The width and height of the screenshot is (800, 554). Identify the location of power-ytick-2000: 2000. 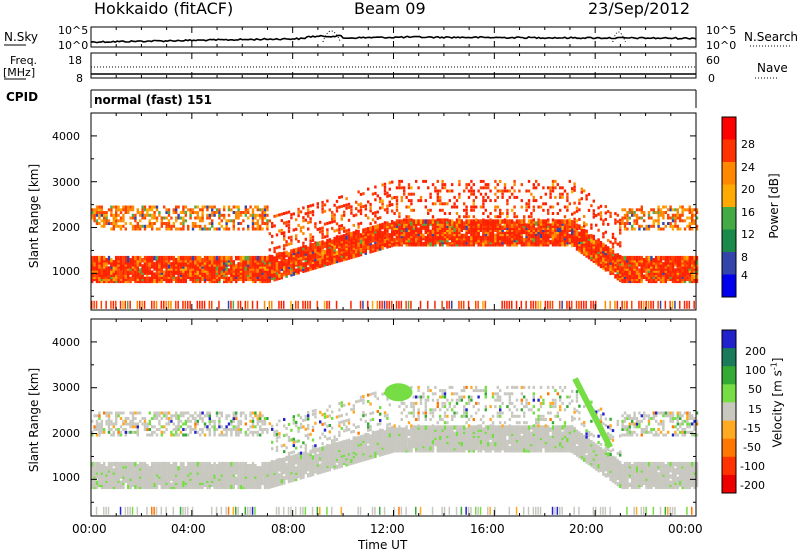
(66, 227).